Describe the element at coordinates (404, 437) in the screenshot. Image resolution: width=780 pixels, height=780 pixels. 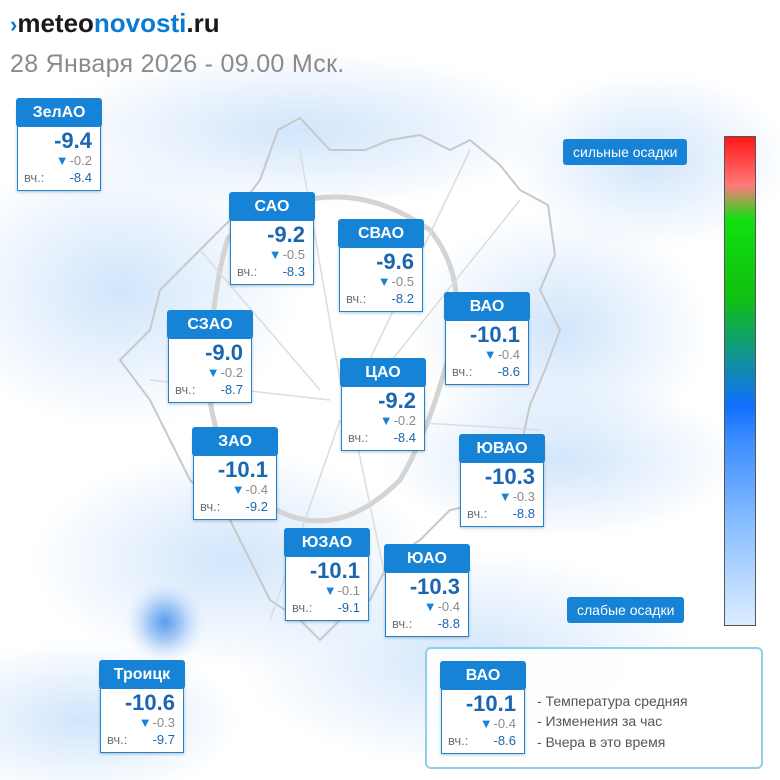
I see `yesterday-value: -8.4` at that location.